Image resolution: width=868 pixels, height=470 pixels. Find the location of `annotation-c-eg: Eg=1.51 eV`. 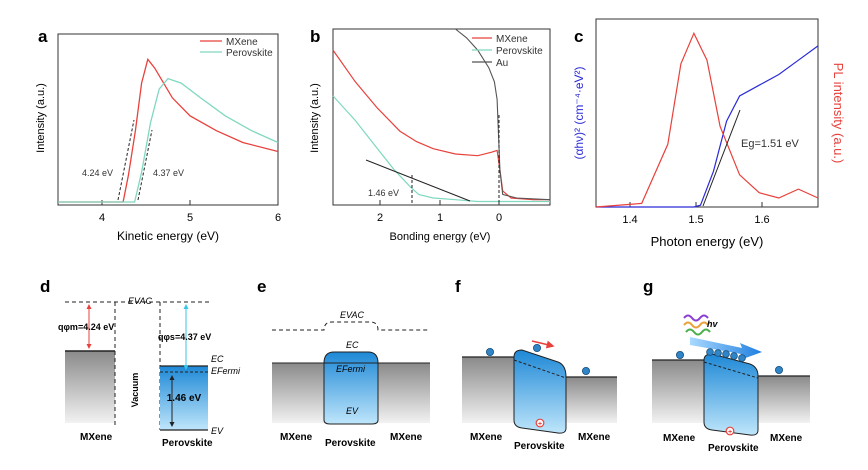

annotation-c-eg: Eg=1.51 eV is located at coordinates (770, 144).